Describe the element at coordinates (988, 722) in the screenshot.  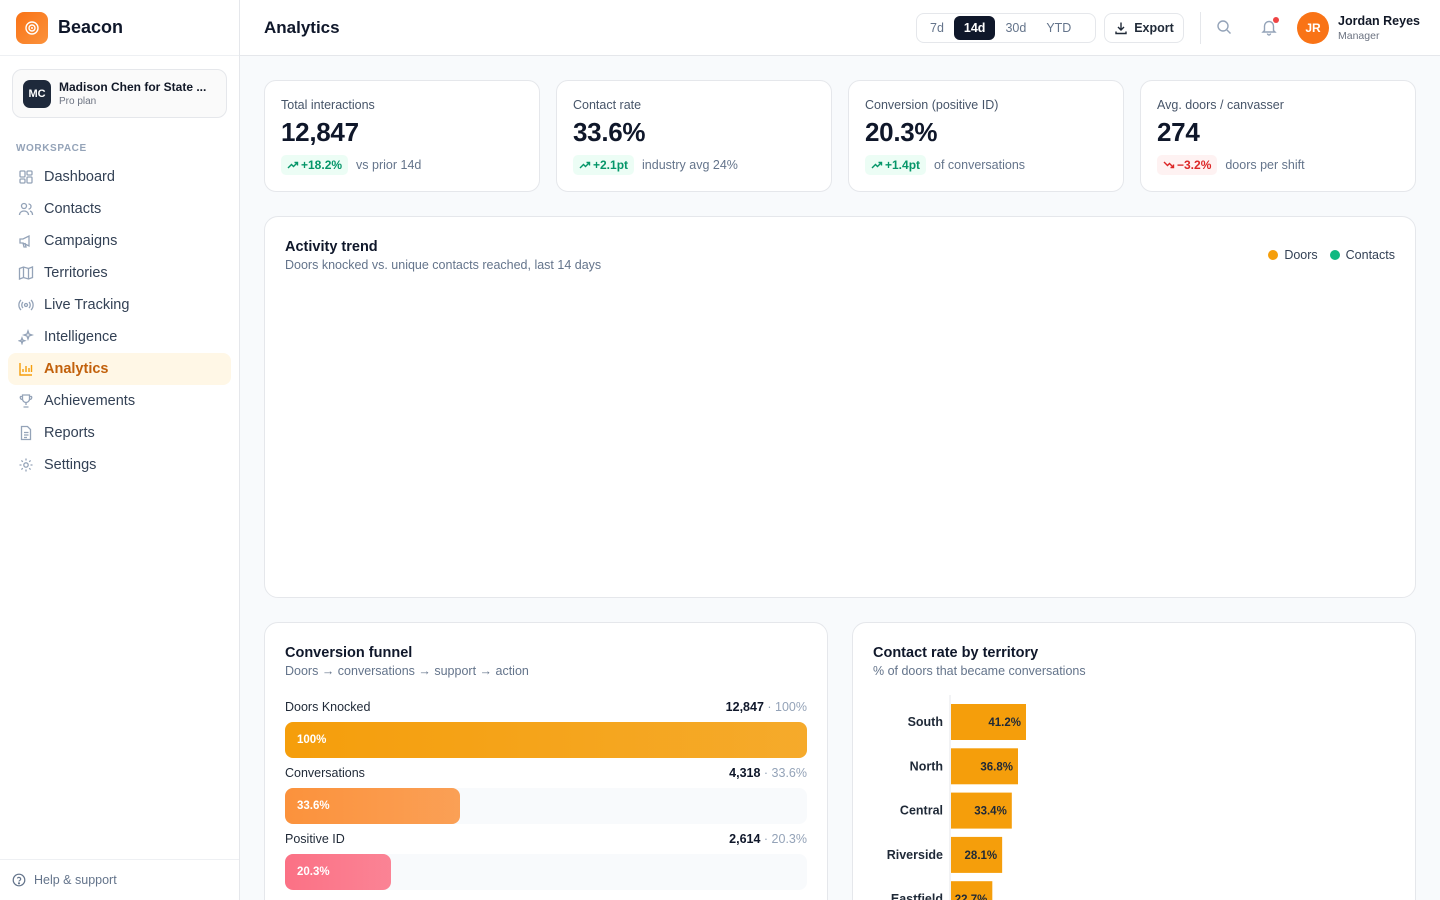
I see `territory-bar-south` at that location.